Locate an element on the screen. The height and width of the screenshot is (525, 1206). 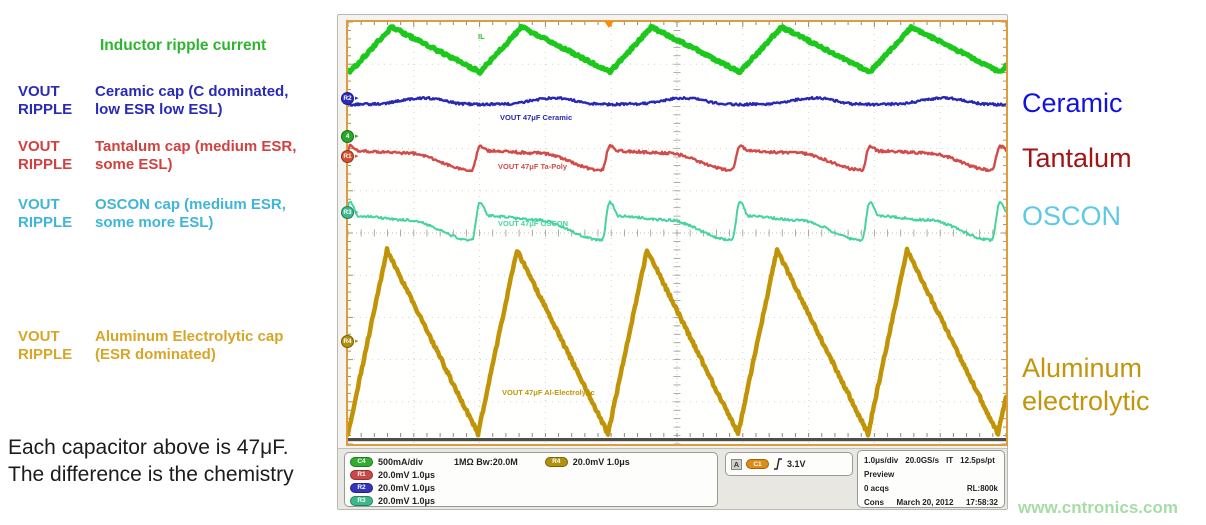
r1-scale: 20.0mV 1.0μs is located at coordinates (407, 474).